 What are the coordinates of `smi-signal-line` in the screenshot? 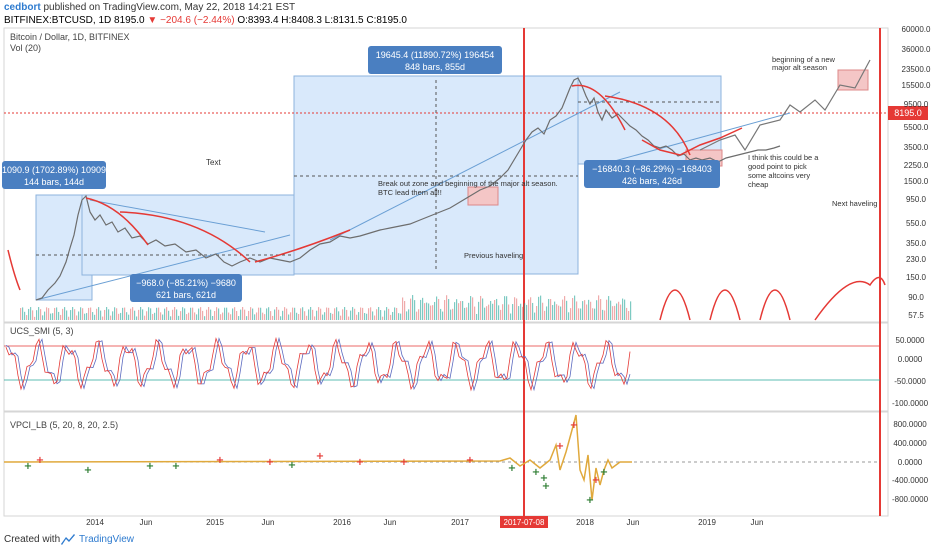 It's located at (318, 364).